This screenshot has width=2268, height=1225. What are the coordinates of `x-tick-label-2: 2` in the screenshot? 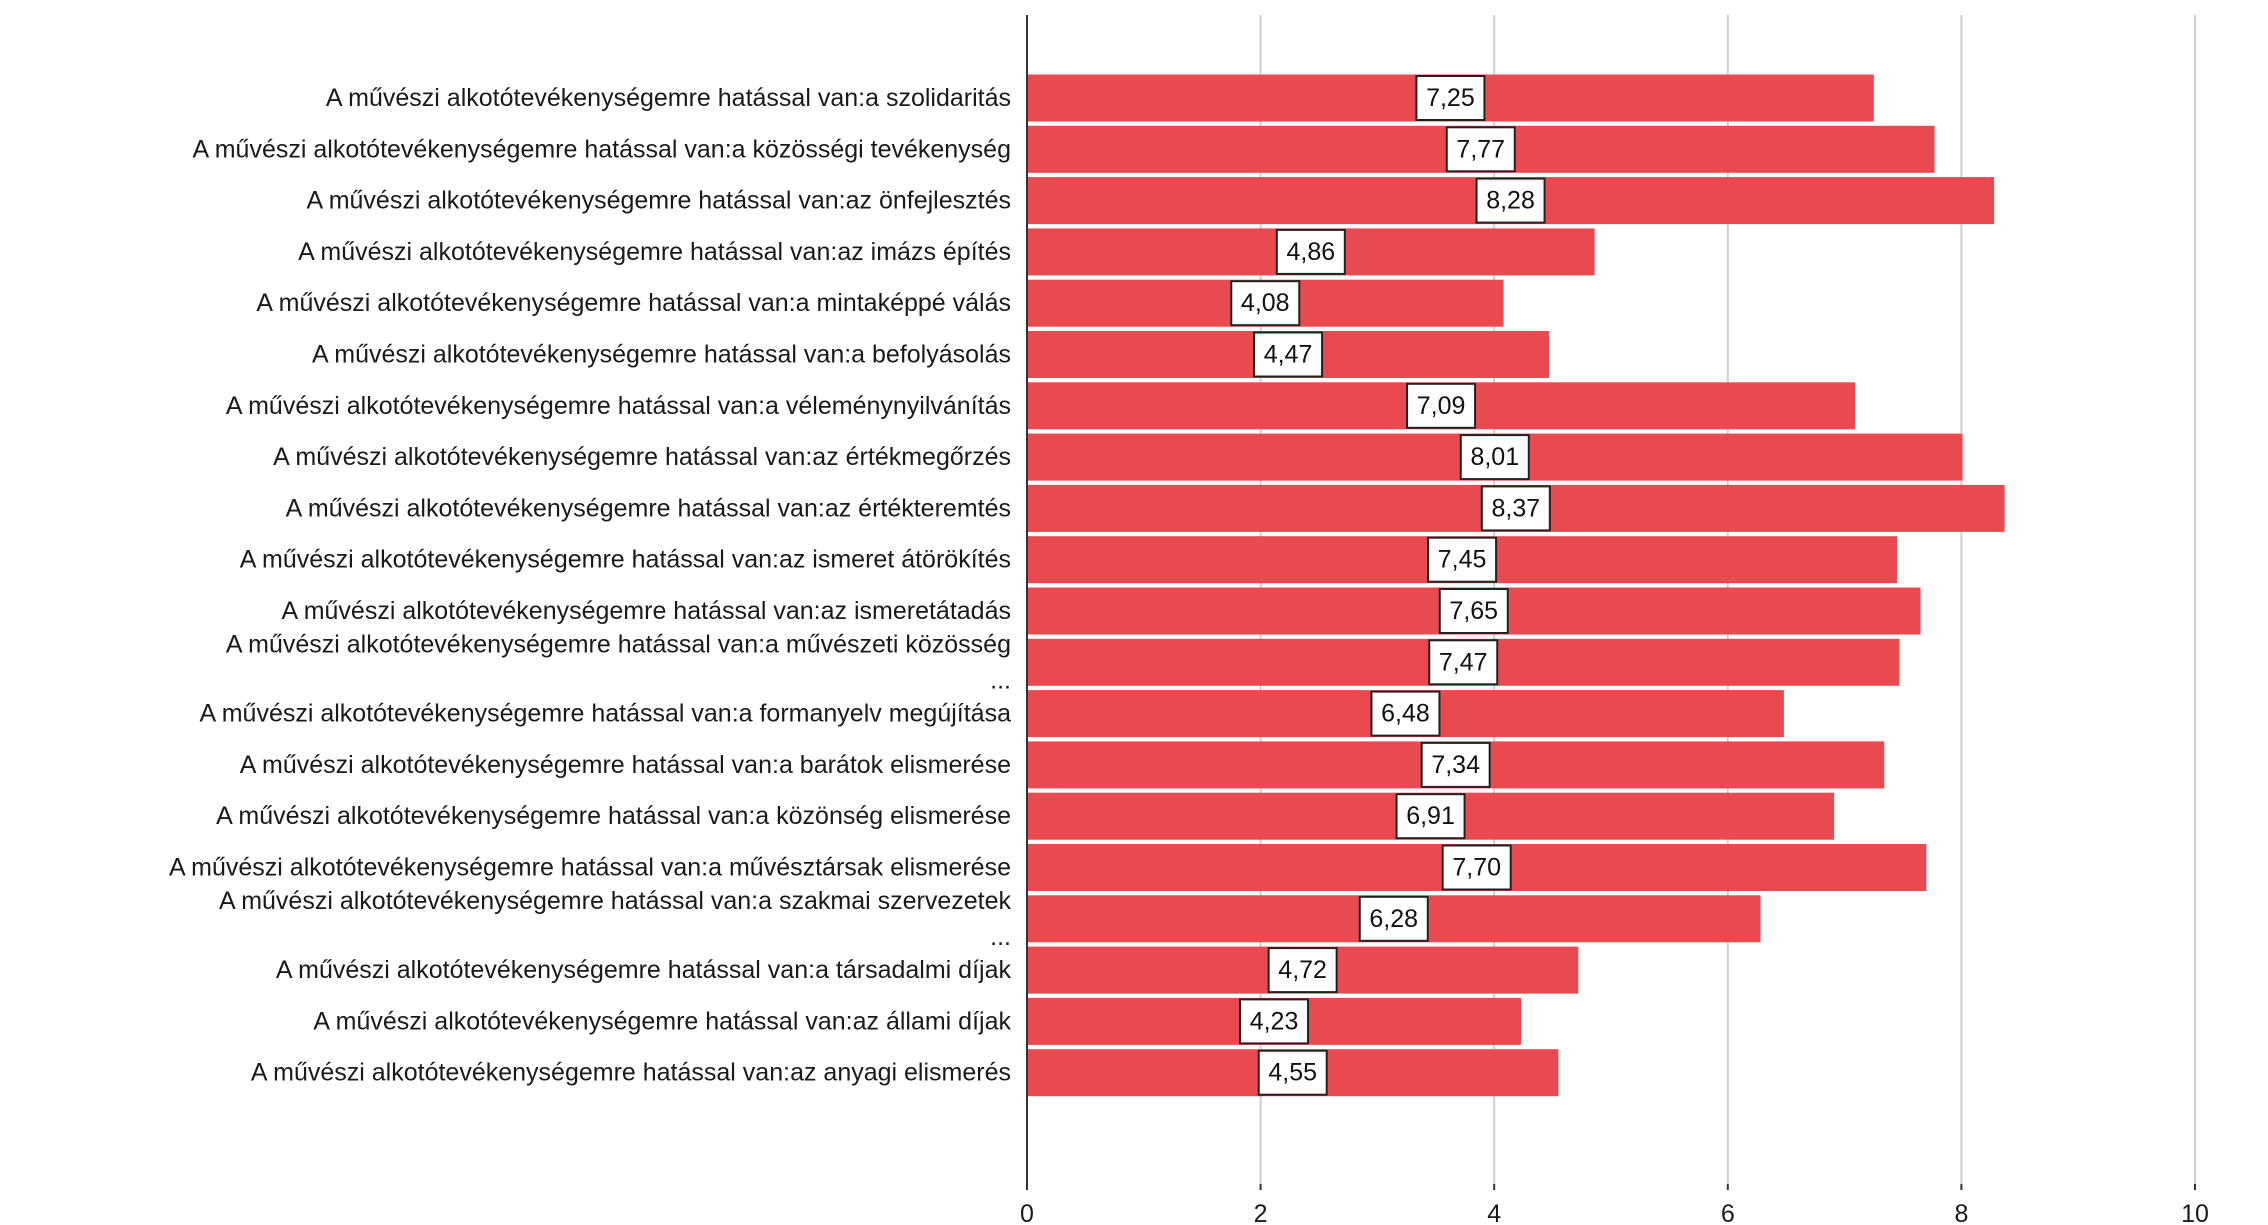 It's located at (1261, 1212).